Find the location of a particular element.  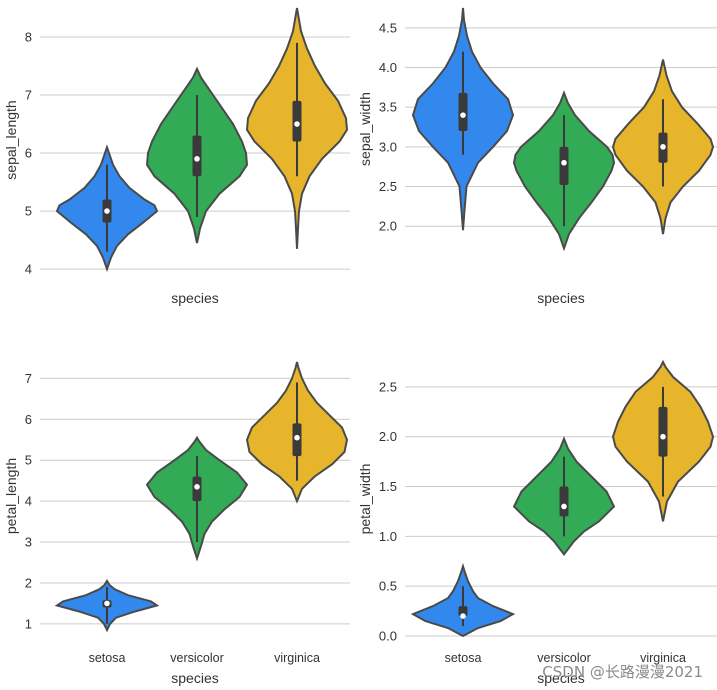

y-axis-label: petal_length is located at coordinates (11, 496).